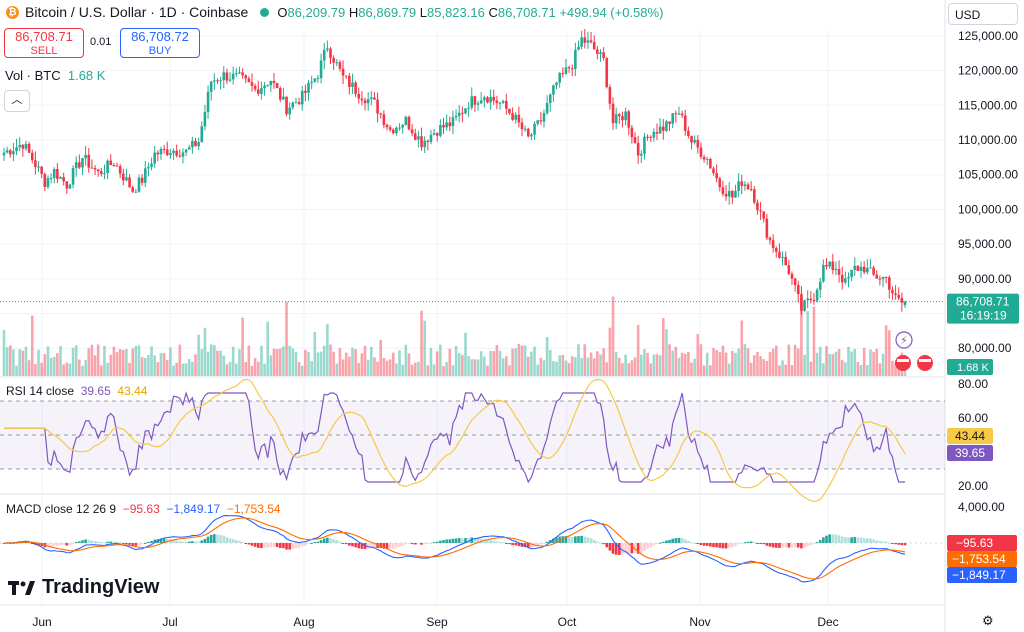 Image resolution: width=1024 pixels, height=632 pixels. I want to click on macd-badge-value: −1,849.17, so click(979, 575).